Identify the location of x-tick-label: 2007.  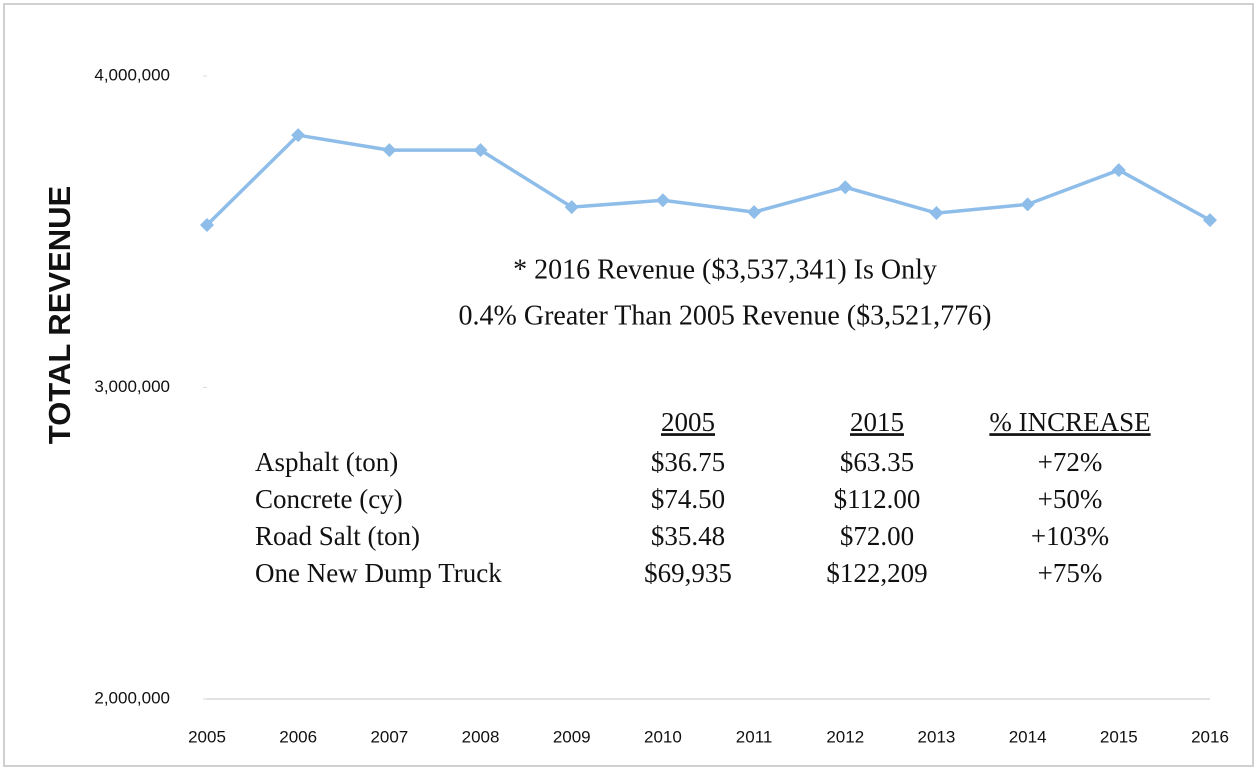
(389, 736).